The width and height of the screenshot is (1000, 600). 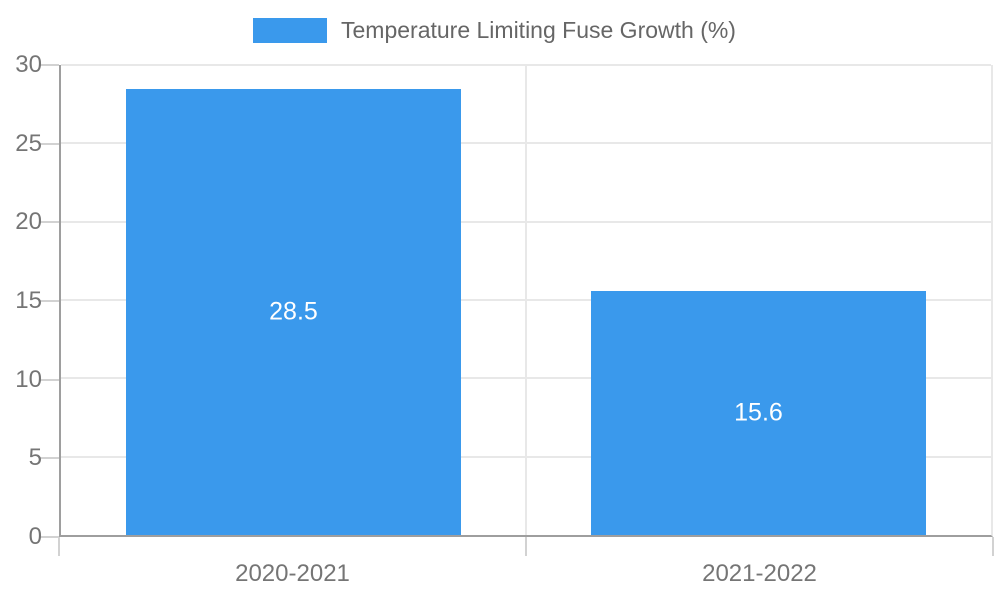 What do you see at coordinates (28, 64) in the screenshot?
I see `y-tick-label: 30` at bounding box center [28, 64].